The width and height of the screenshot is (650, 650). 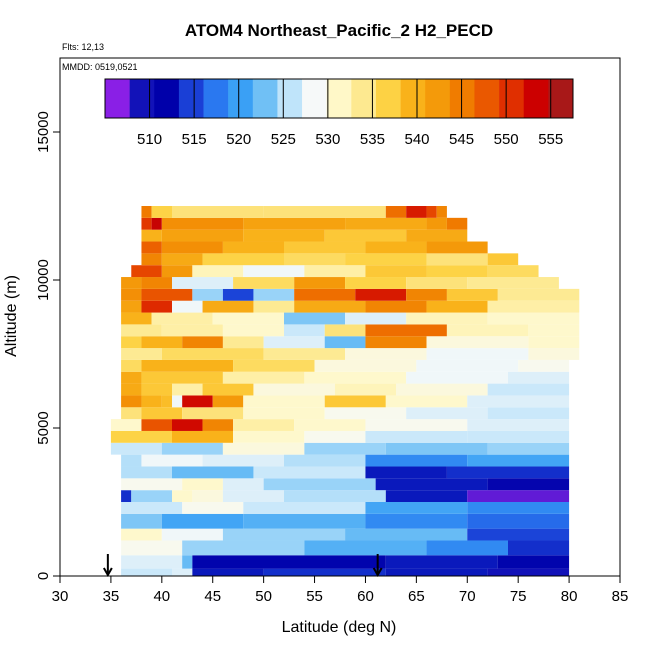 What do you see at coordinates (461, 139) in the screenshot?
I see `colorbar-tick-label: 545` at bounding box center [461, 139].